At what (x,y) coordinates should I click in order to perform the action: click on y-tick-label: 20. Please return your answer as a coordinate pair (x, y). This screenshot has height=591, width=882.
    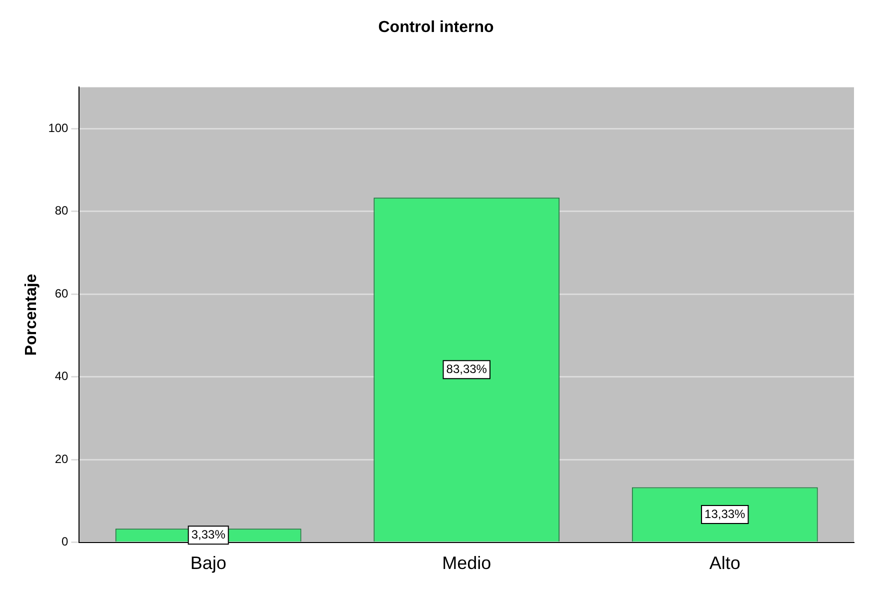
    Looking at the image, I should click on (61, 459).